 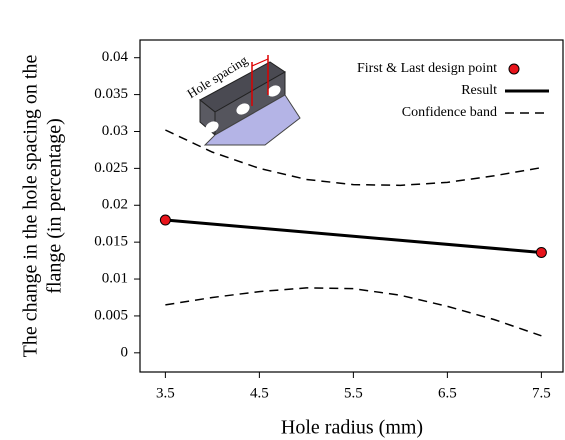 What do you see at coordinates (111, 168) in the screenshot?
I see `y-tick-label: 0.025` at bounding box center [111, 168].